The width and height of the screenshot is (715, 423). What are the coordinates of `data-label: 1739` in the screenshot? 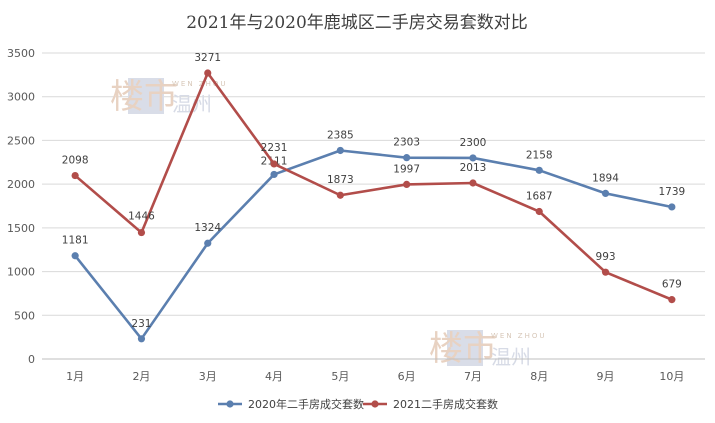 It's located at (671, 192).